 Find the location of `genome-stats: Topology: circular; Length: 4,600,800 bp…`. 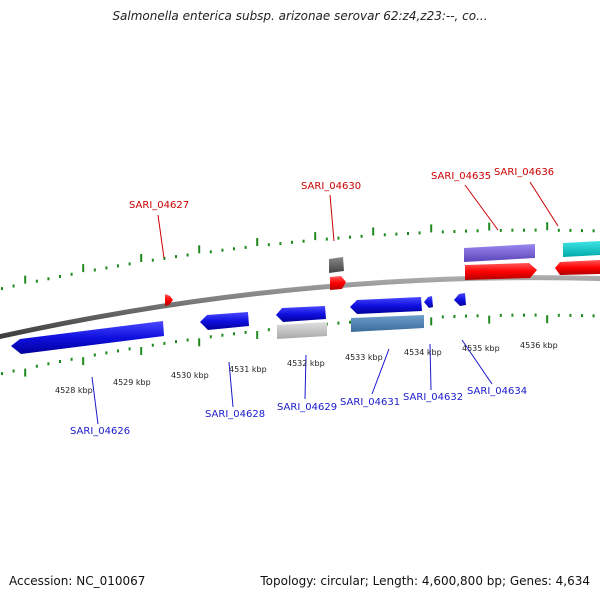

genome-stats: Topology: circular; Length: 4,600,800 bp… is located at coordinates (425, 581).